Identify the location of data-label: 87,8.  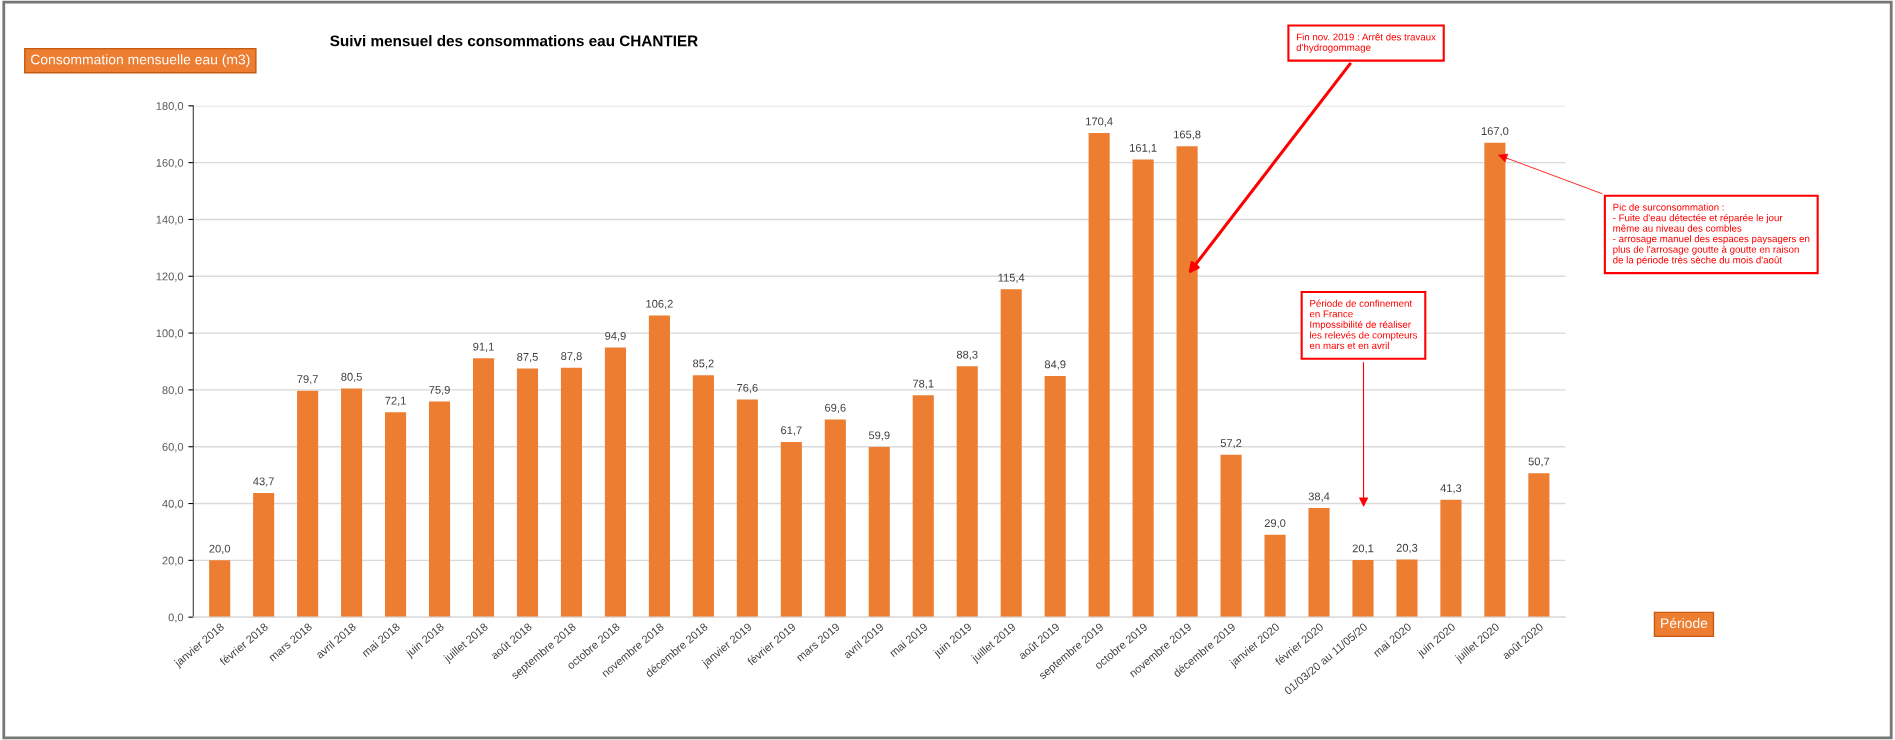
(571, 357).